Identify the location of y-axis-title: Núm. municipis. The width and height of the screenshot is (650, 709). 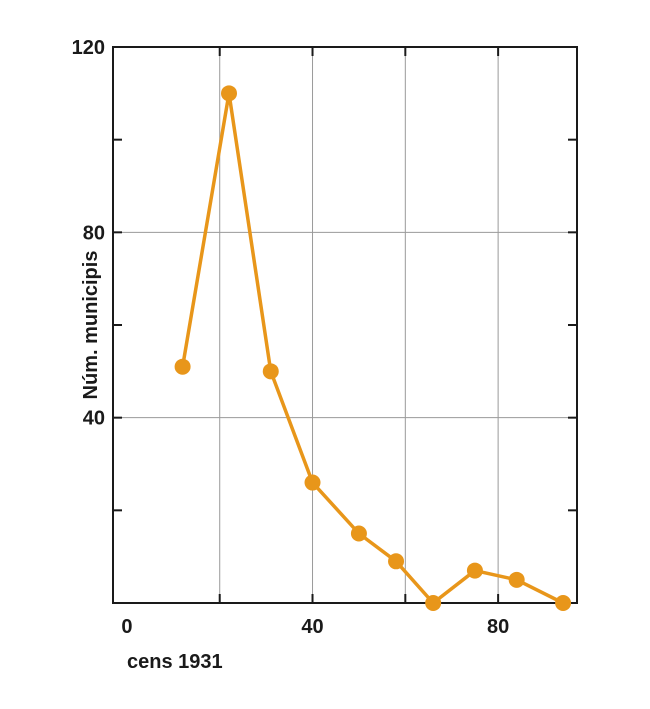
(91, 325).